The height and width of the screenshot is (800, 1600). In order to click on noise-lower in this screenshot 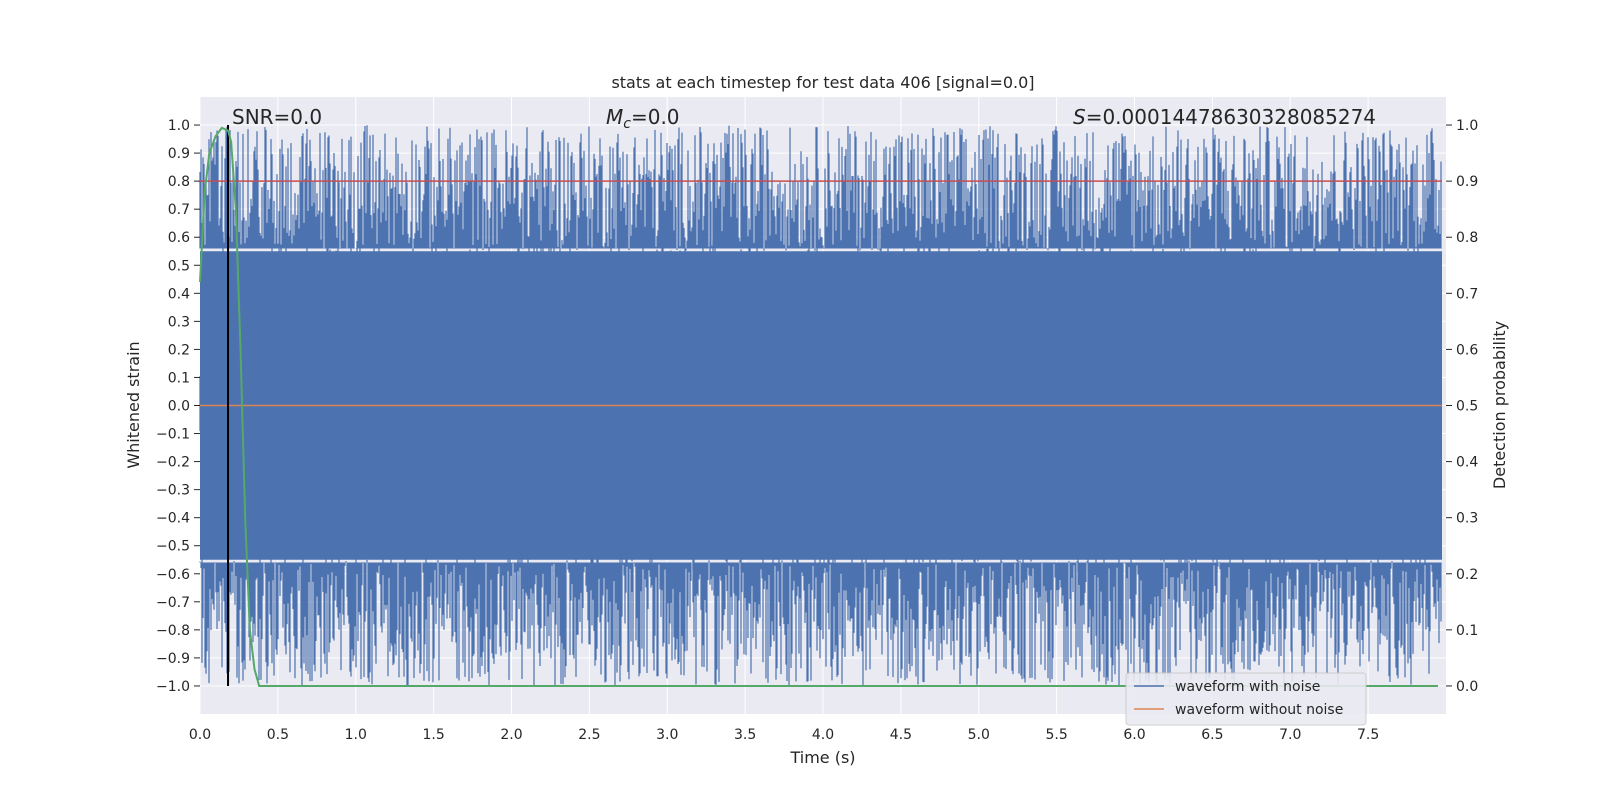, I will do `click(820, 622)`.